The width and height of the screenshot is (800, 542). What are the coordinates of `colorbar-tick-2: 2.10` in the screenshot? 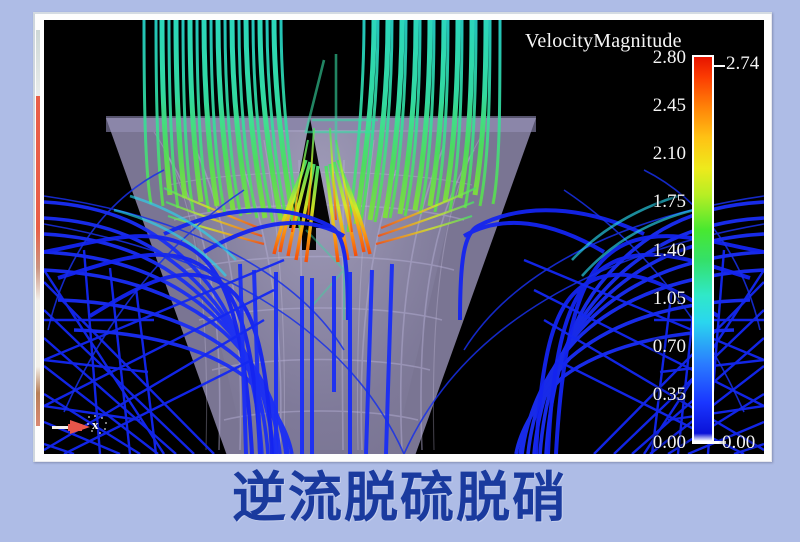 It's located at (669, 154).